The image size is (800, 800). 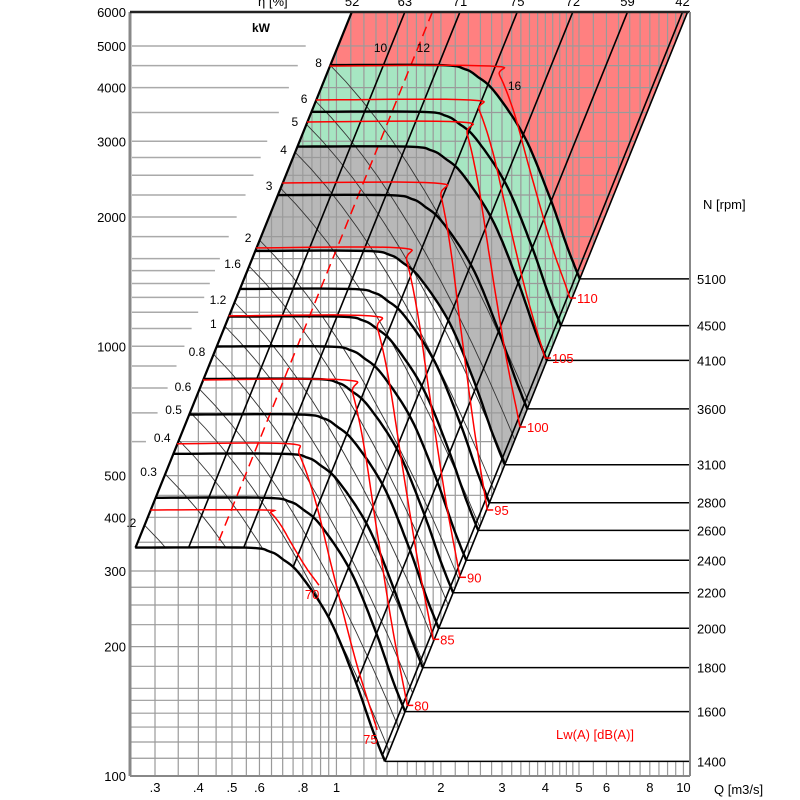 What do you see at coordinates (538, 427) in the screenshot?
I see `noise-level-label: 100` at bounding box center [538, 427].